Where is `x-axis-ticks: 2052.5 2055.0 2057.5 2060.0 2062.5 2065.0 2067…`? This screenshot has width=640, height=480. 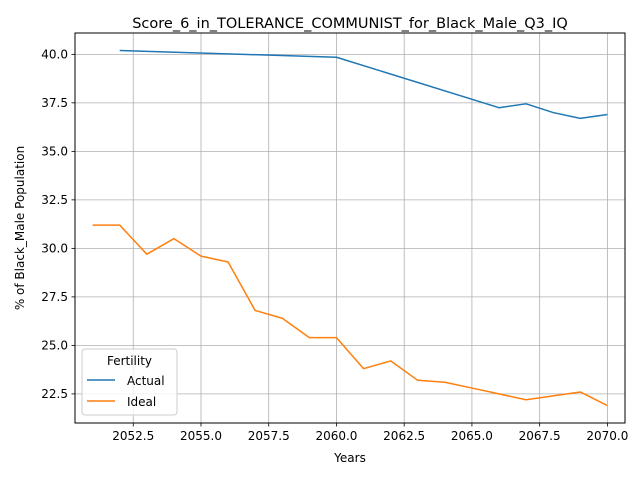
x-axis-ticks: 2052.5 2055.0 2057.5 2060.0 2062.5 2065.0 2067… is located at coordinates (370, 433).